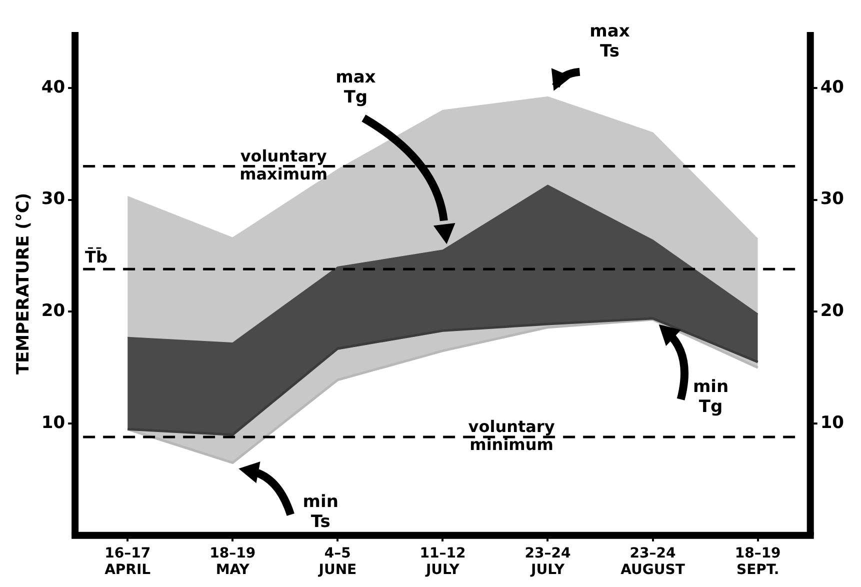 The height and width of the screenshot is (587, 861). What do you see at coordinates (127, 561) in the screenshot?
I see `x-tick-label: 16–17 APRIL` at bounding box center [127, 561].